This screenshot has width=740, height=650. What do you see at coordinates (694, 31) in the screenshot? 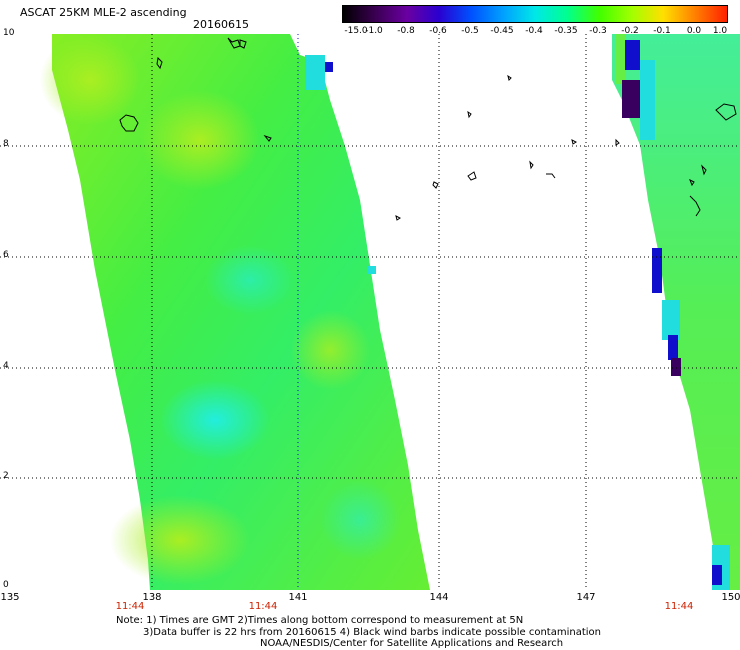
I see `colorbar-tick-label: 0.0` at bounding box center [694, 31].